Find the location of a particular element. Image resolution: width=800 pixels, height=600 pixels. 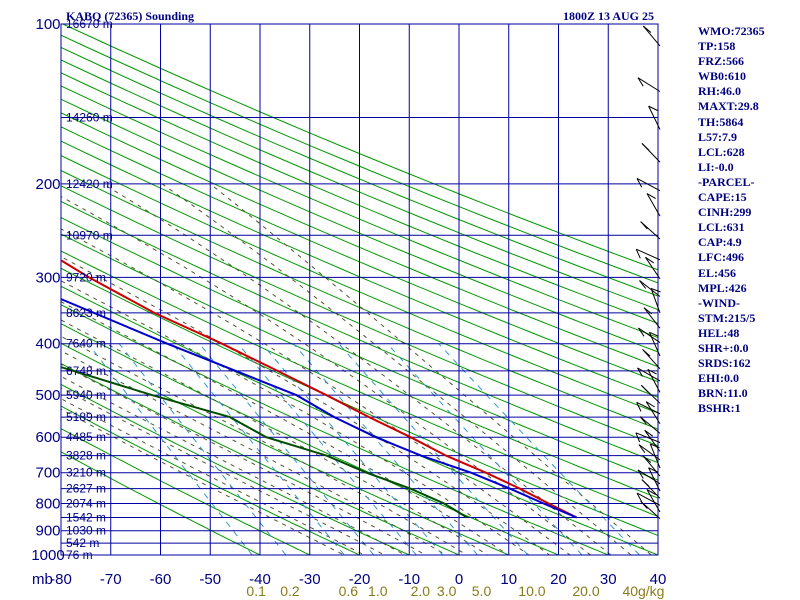

index-item: LI:-0.0 is located at coordinates (716, 166).